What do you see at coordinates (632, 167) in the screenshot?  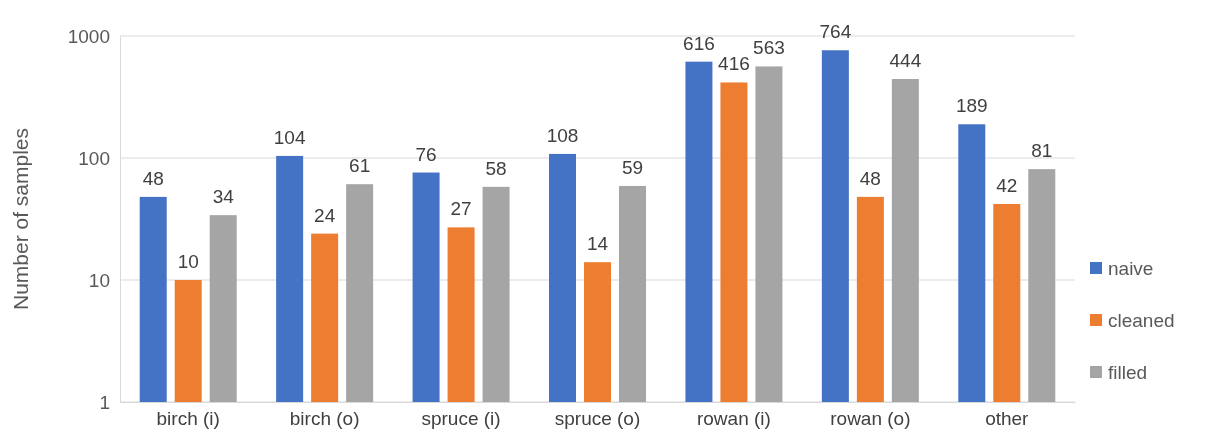 I see `data-label: 59` at bounding box center [632, 167].